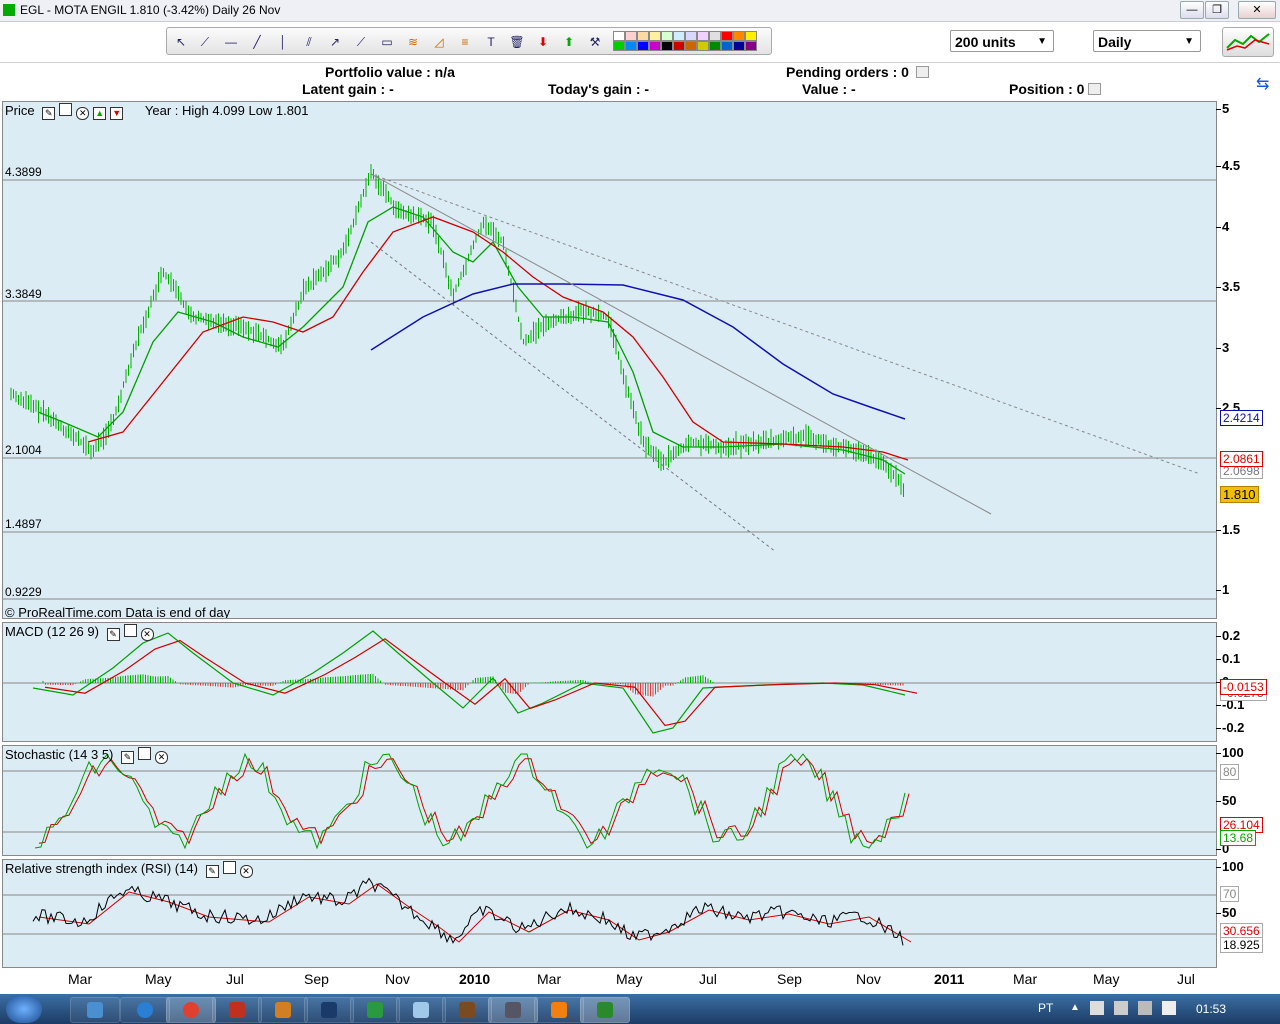  Describe the element at coordinates (231, 42) in the screenshot. I see `hline-icon: —` at that location.